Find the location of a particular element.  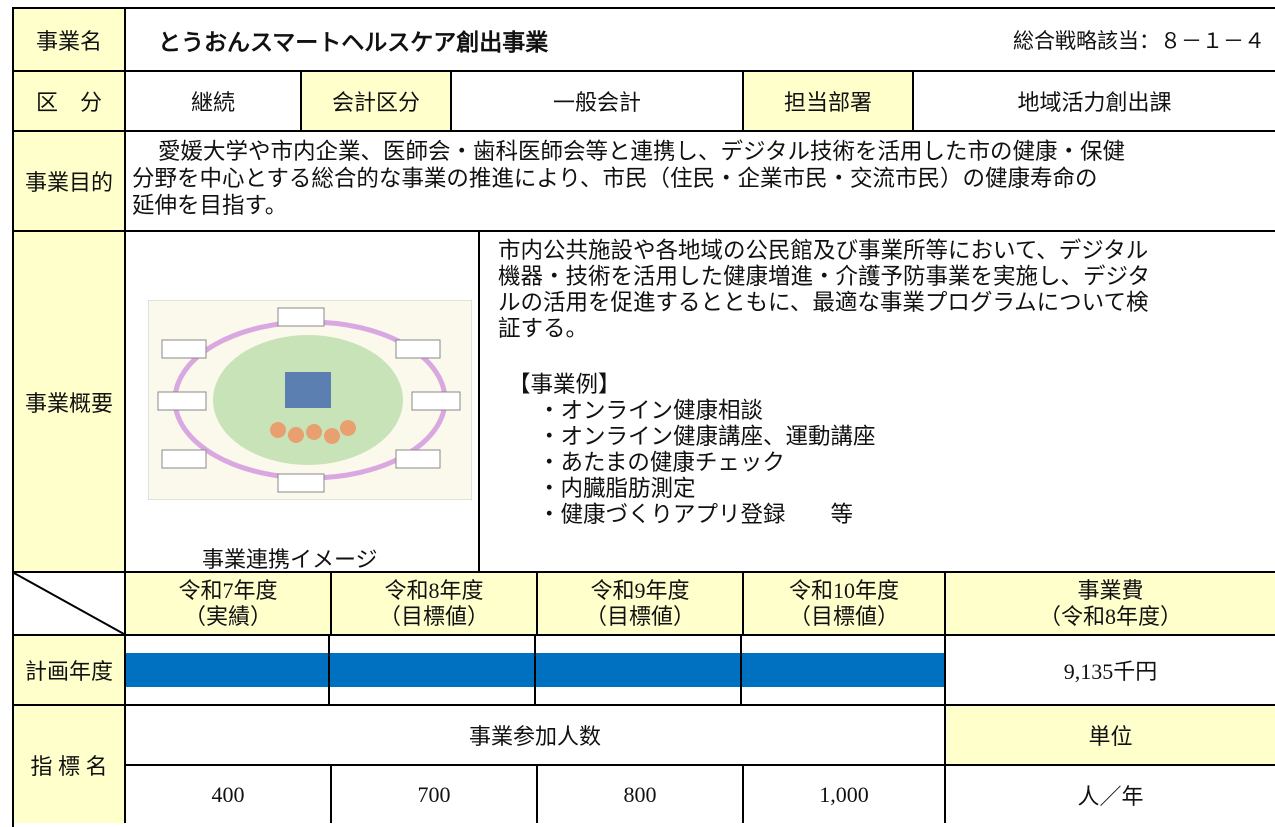

image-cell: 事業連携イメージ is located at coordinates (303, 402).